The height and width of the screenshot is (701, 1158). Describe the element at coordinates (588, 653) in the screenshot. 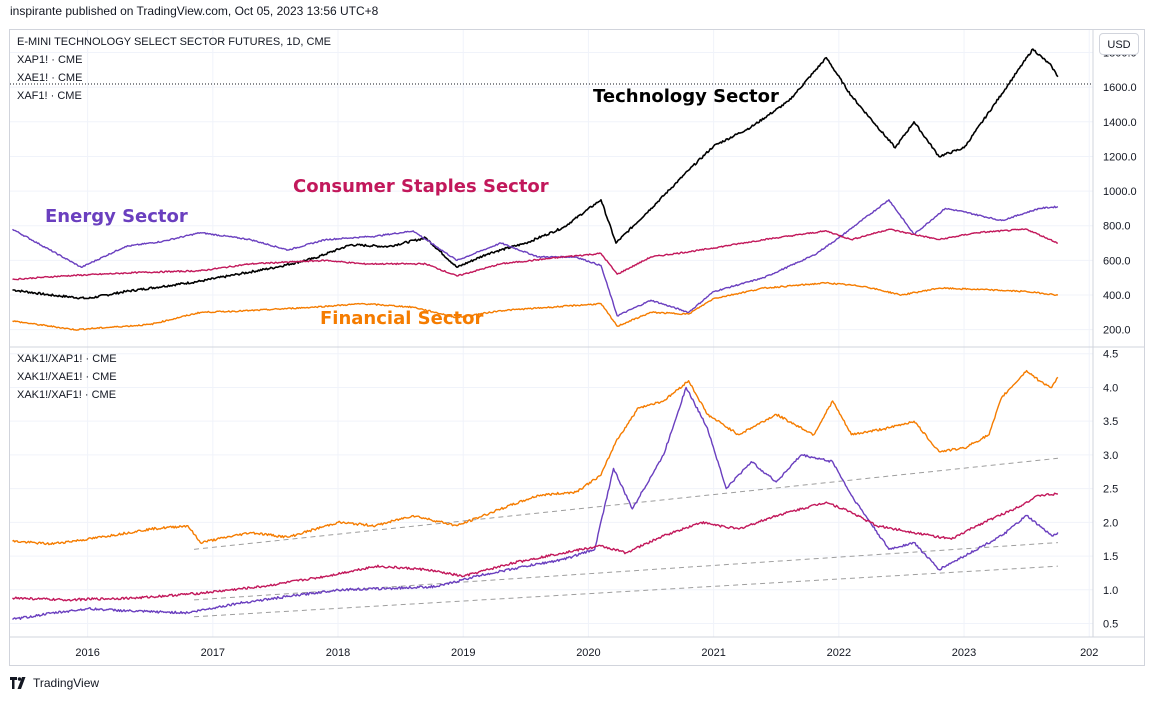

I see `x-tick-label: 2020` at that location.